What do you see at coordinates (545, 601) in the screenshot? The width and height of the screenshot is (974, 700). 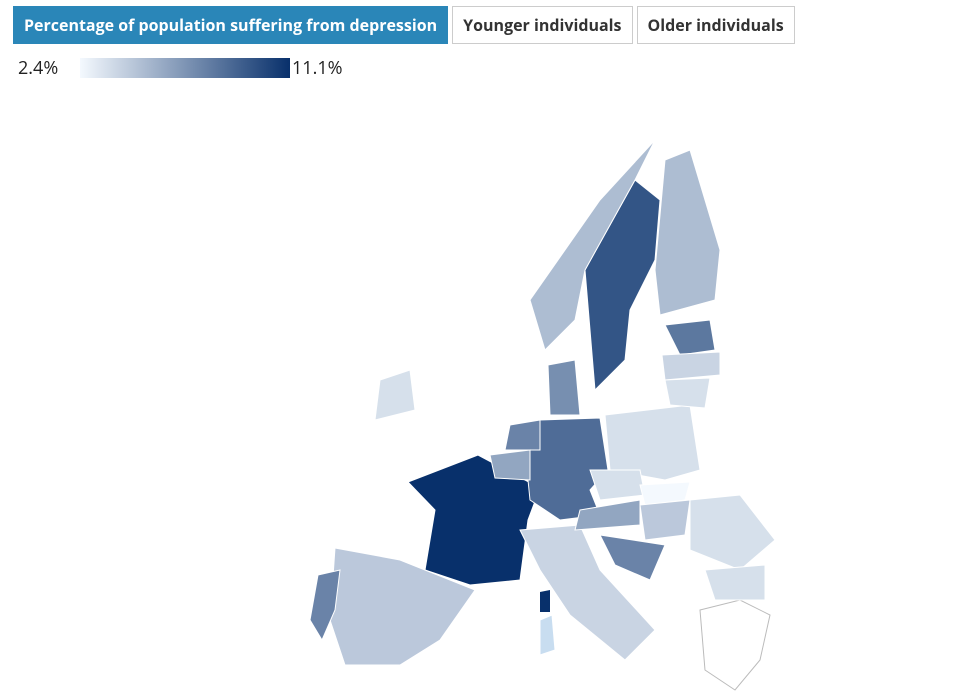 I see `corsica` at bounding box center [545, 601].